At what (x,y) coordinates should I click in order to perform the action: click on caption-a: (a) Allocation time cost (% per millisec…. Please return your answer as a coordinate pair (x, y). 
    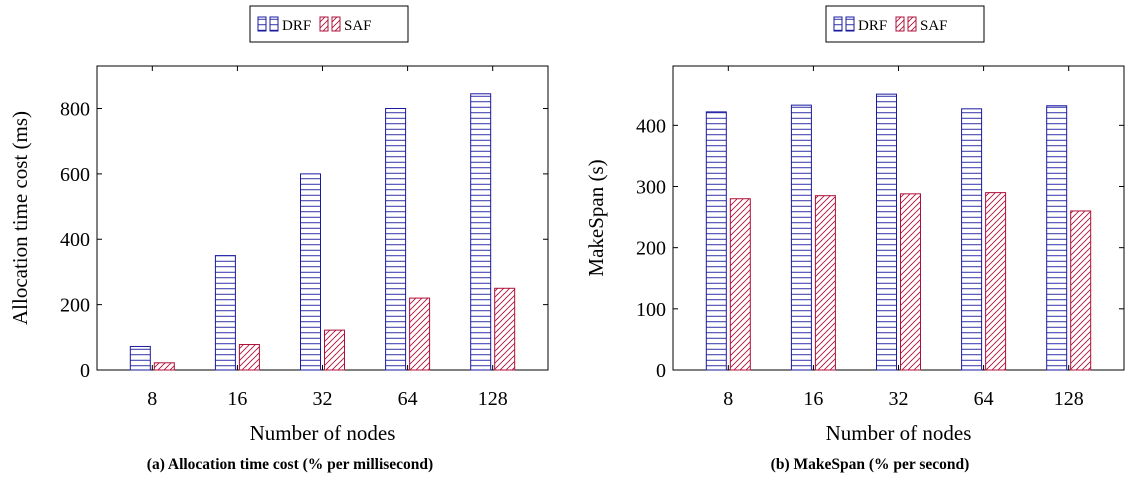
    Looking at the image, I should click on (290, 464).